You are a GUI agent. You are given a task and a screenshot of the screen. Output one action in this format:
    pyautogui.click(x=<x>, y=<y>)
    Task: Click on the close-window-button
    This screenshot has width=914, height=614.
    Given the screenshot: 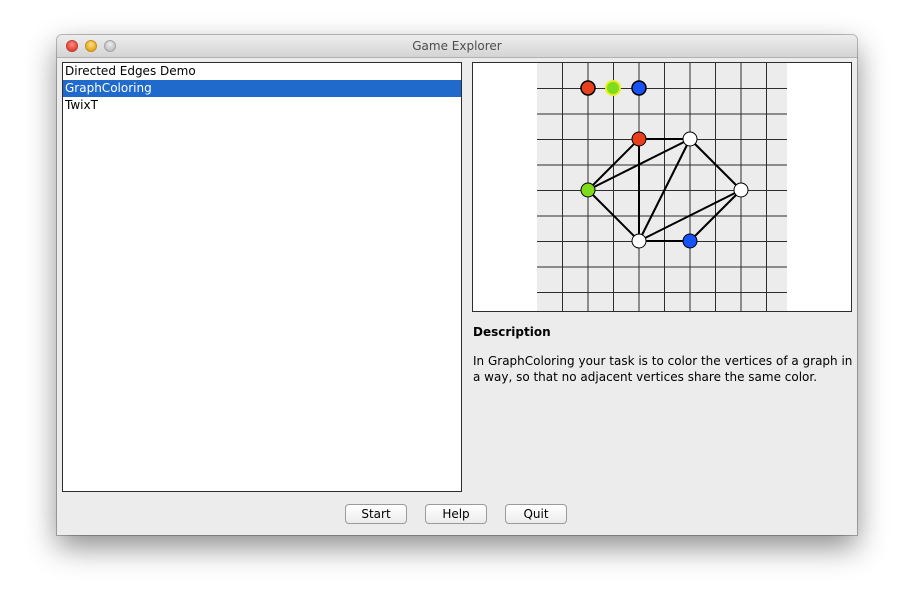 What is the action you would take?
    pyautogui.click(x=72, y=46)
    